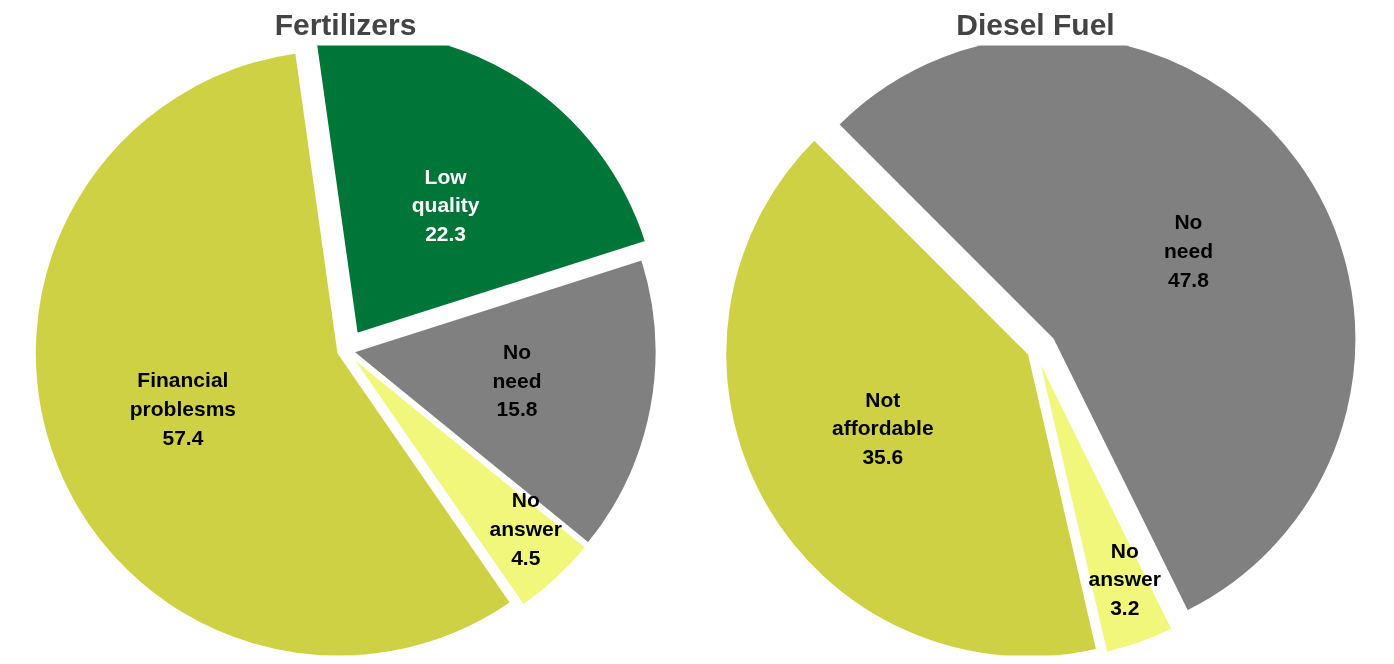  I want to click on data-label: 47.8, so click(1189, 279).